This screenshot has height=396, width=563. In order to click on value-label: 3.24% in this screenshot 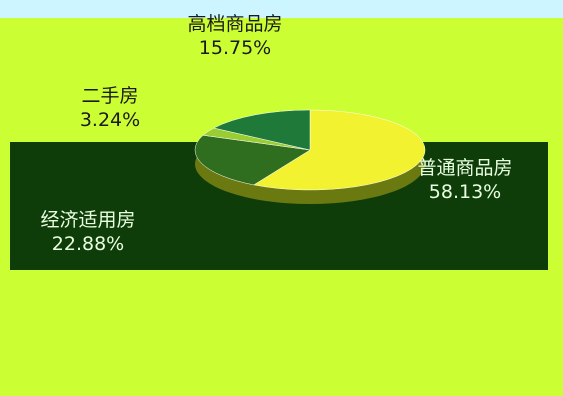, I will do `click(110, 120)`.